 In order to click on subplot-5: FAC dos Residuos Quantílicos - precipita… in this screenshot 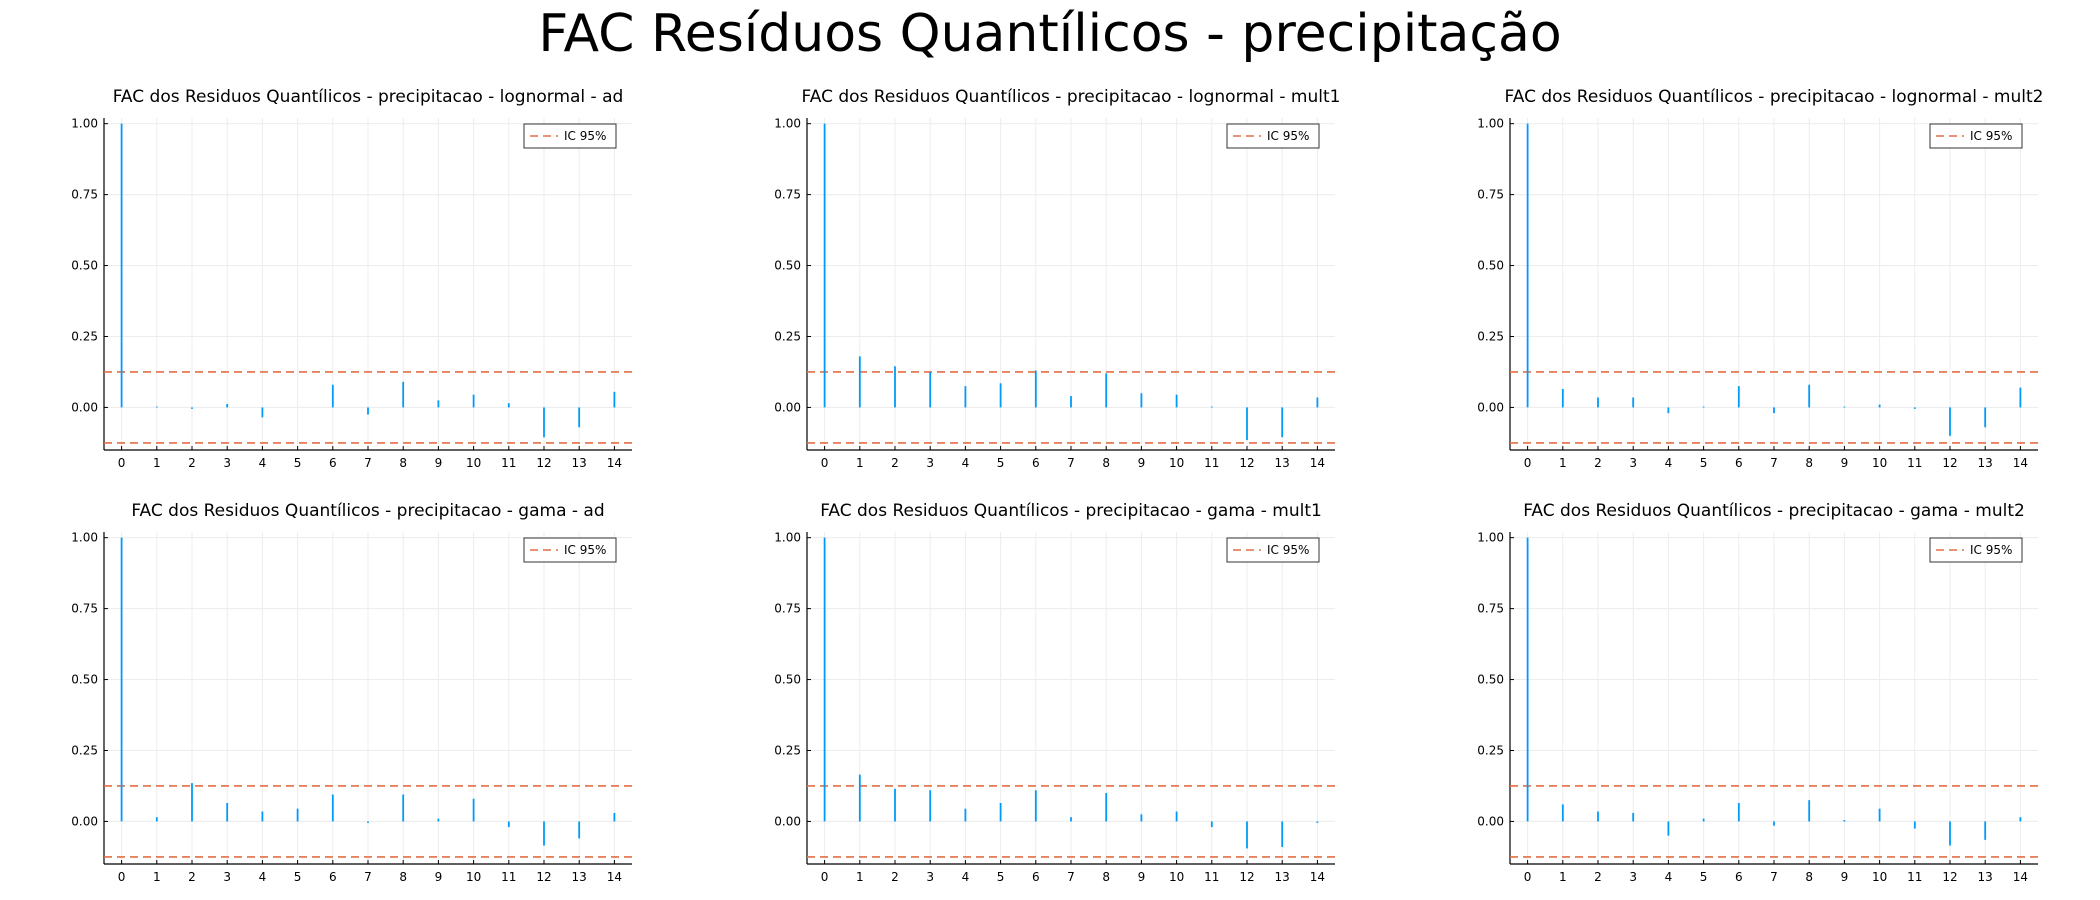, I will do `click(1054, 692)`.